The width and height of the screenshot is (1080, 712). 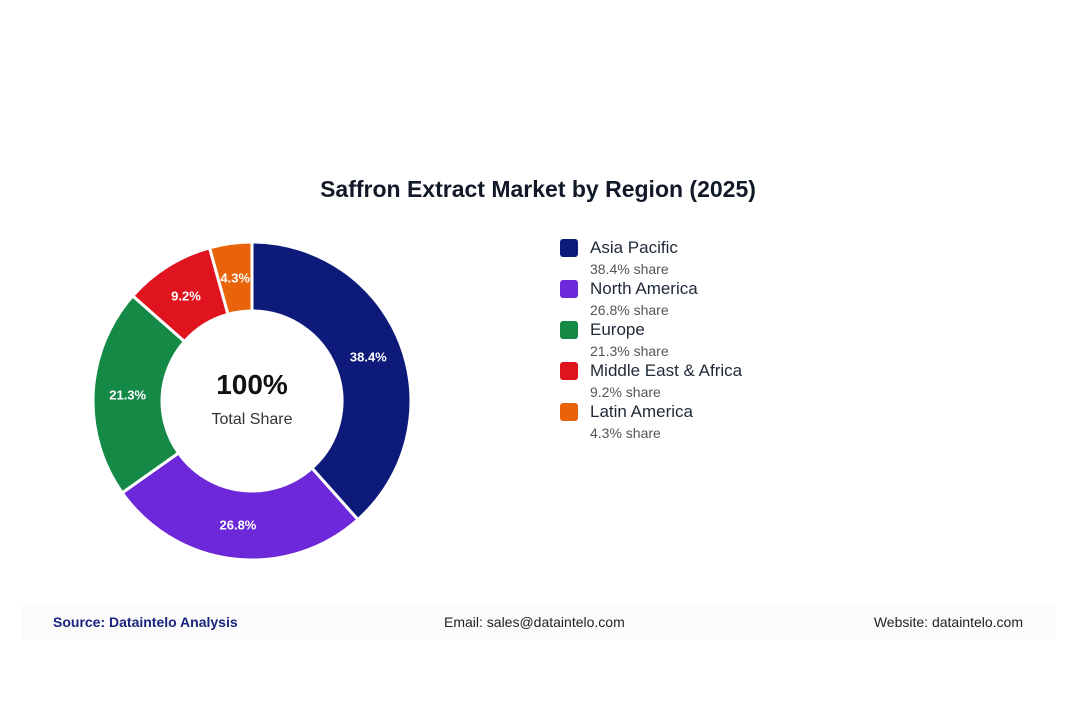 What do you see at coordinates (629, 310) in the screenshot?
I see `legend-share: 26.8% share` at bounding box center [629, 310].